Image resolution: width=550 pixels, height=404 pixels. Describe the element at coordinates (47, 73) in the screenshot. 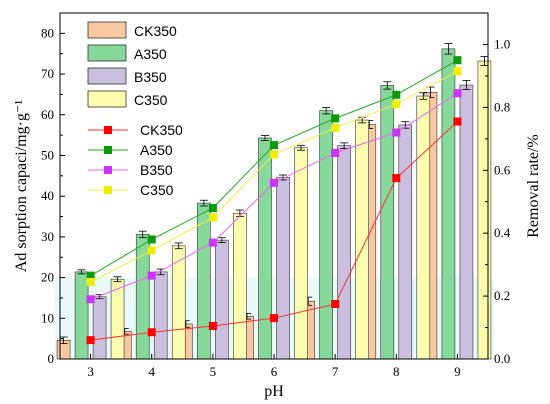

I see `y-tick-label: 70` at that location.